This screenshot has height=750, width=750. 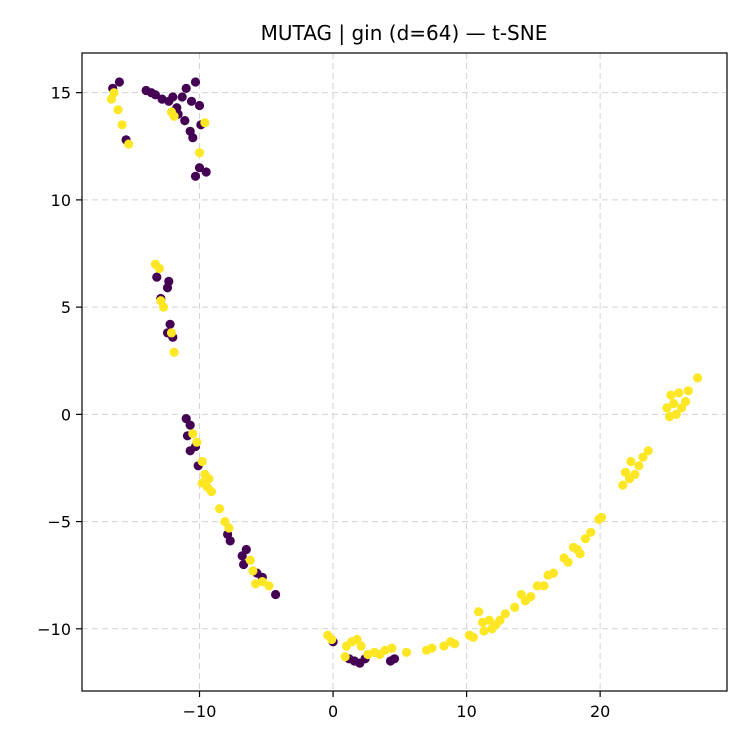 What do you see at coordinates (66, 307) in the screenshot?
I see `y-tick-label: 5` at bounding box center [66, 307].